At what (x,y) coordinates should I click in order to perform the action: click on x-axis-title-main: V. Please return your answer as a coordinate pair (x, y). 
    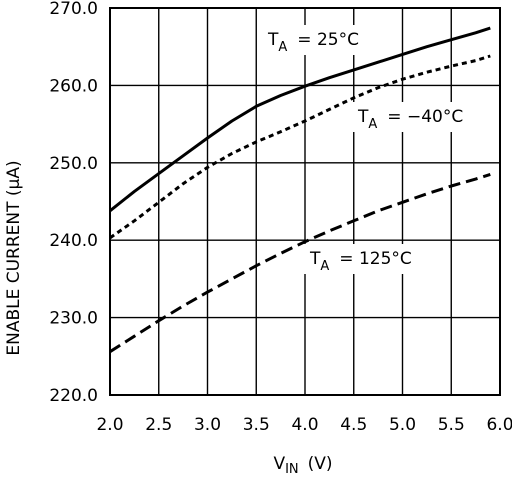
    Looking at the image, I should click on (279, 464).